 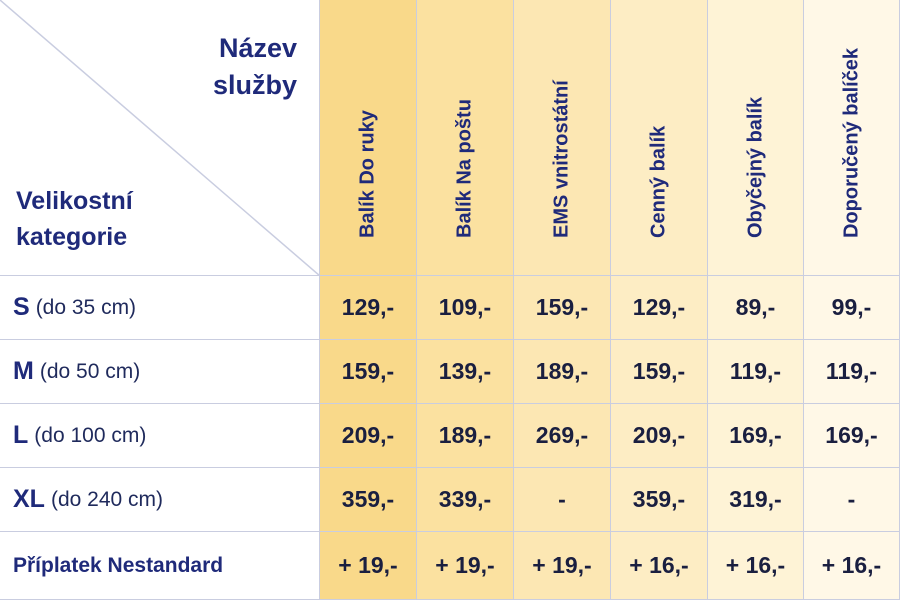 I want to click on row-header-m: M (do 50 cm), so click(x=160, y=372).